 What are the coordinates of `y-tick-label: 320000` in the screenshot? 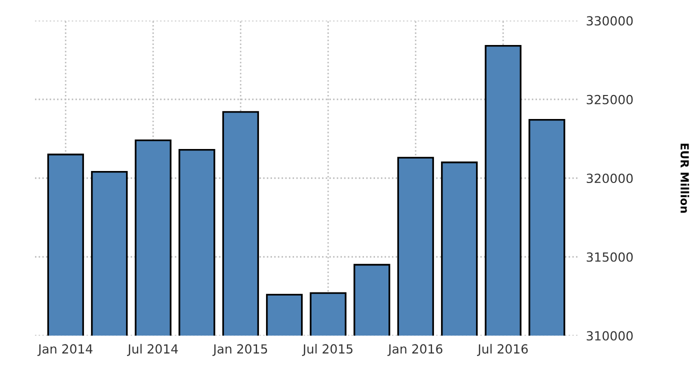 It's located at (609, 179).